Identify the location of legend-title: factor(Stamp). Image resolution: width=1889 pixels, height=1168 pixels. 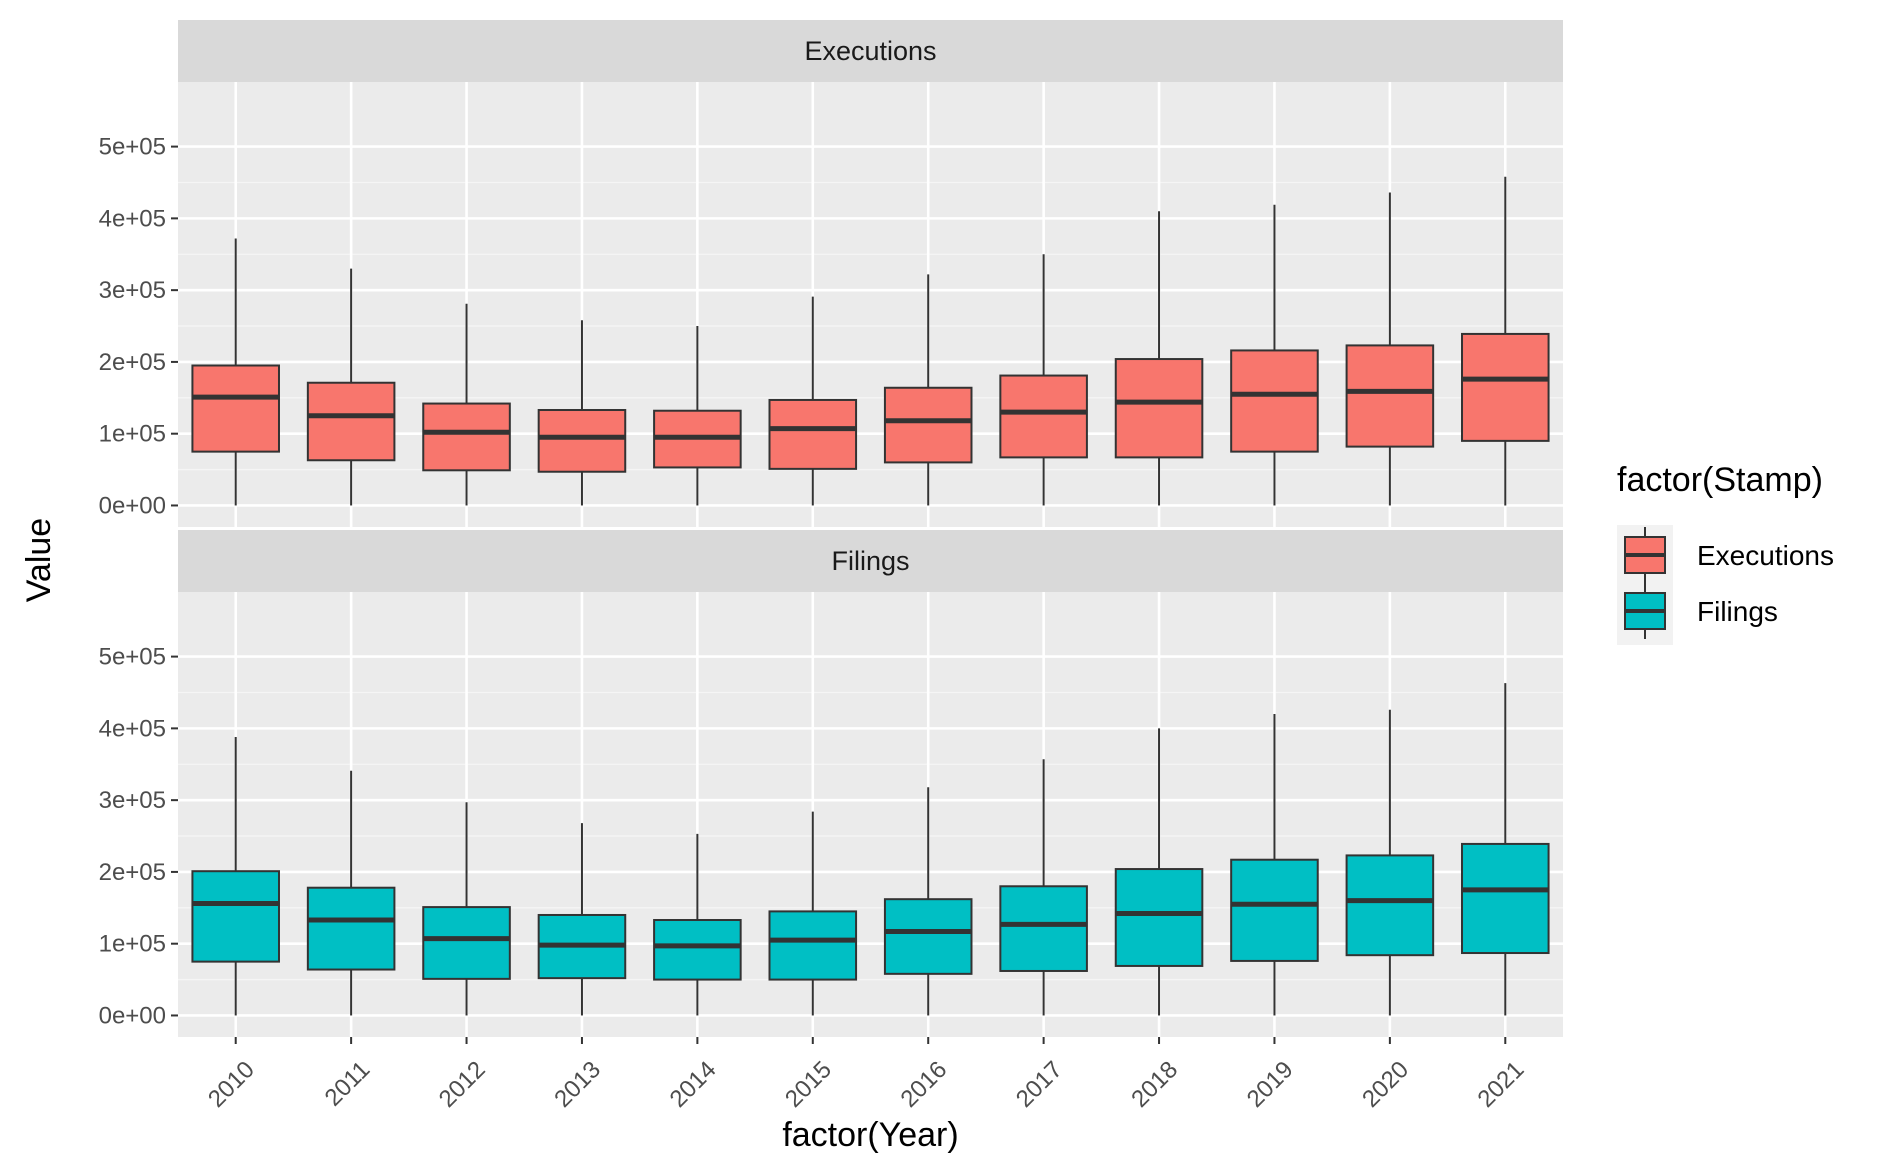
(1720, 480).